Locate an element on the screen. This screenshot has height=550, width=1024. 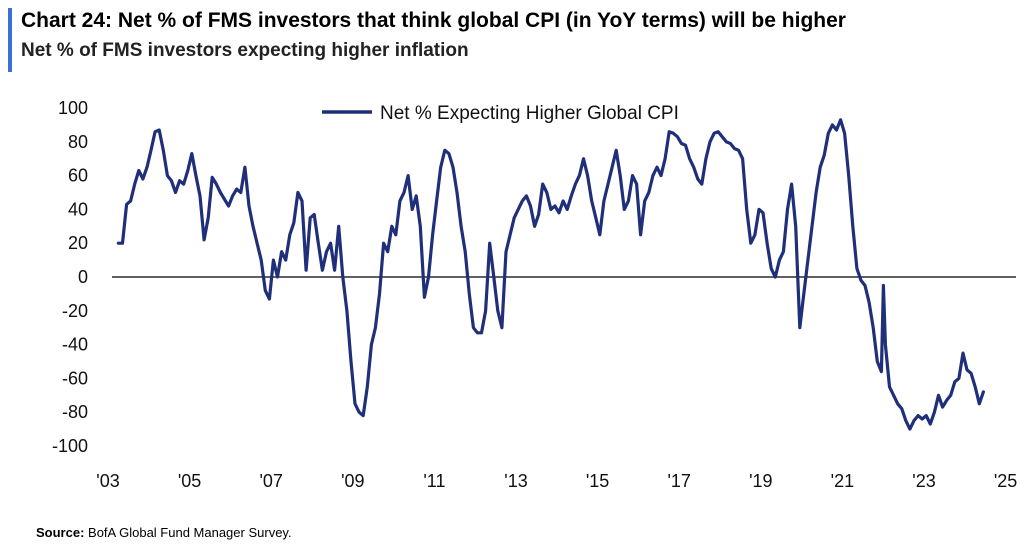
source-text: BofA Global Fund Manager Survey. is located at coordinates (190, 532).